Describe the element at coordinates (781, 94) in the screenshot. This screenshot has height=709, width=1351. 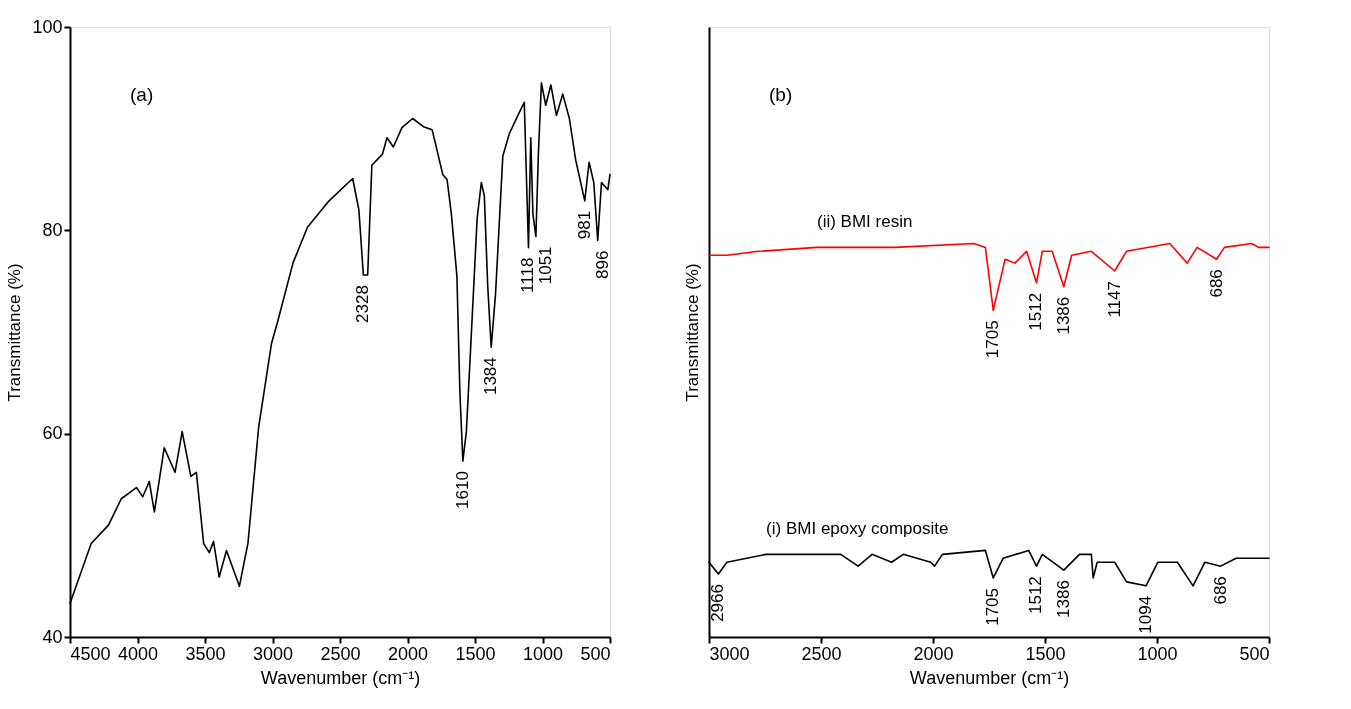
I see `text: (b)` at that location.